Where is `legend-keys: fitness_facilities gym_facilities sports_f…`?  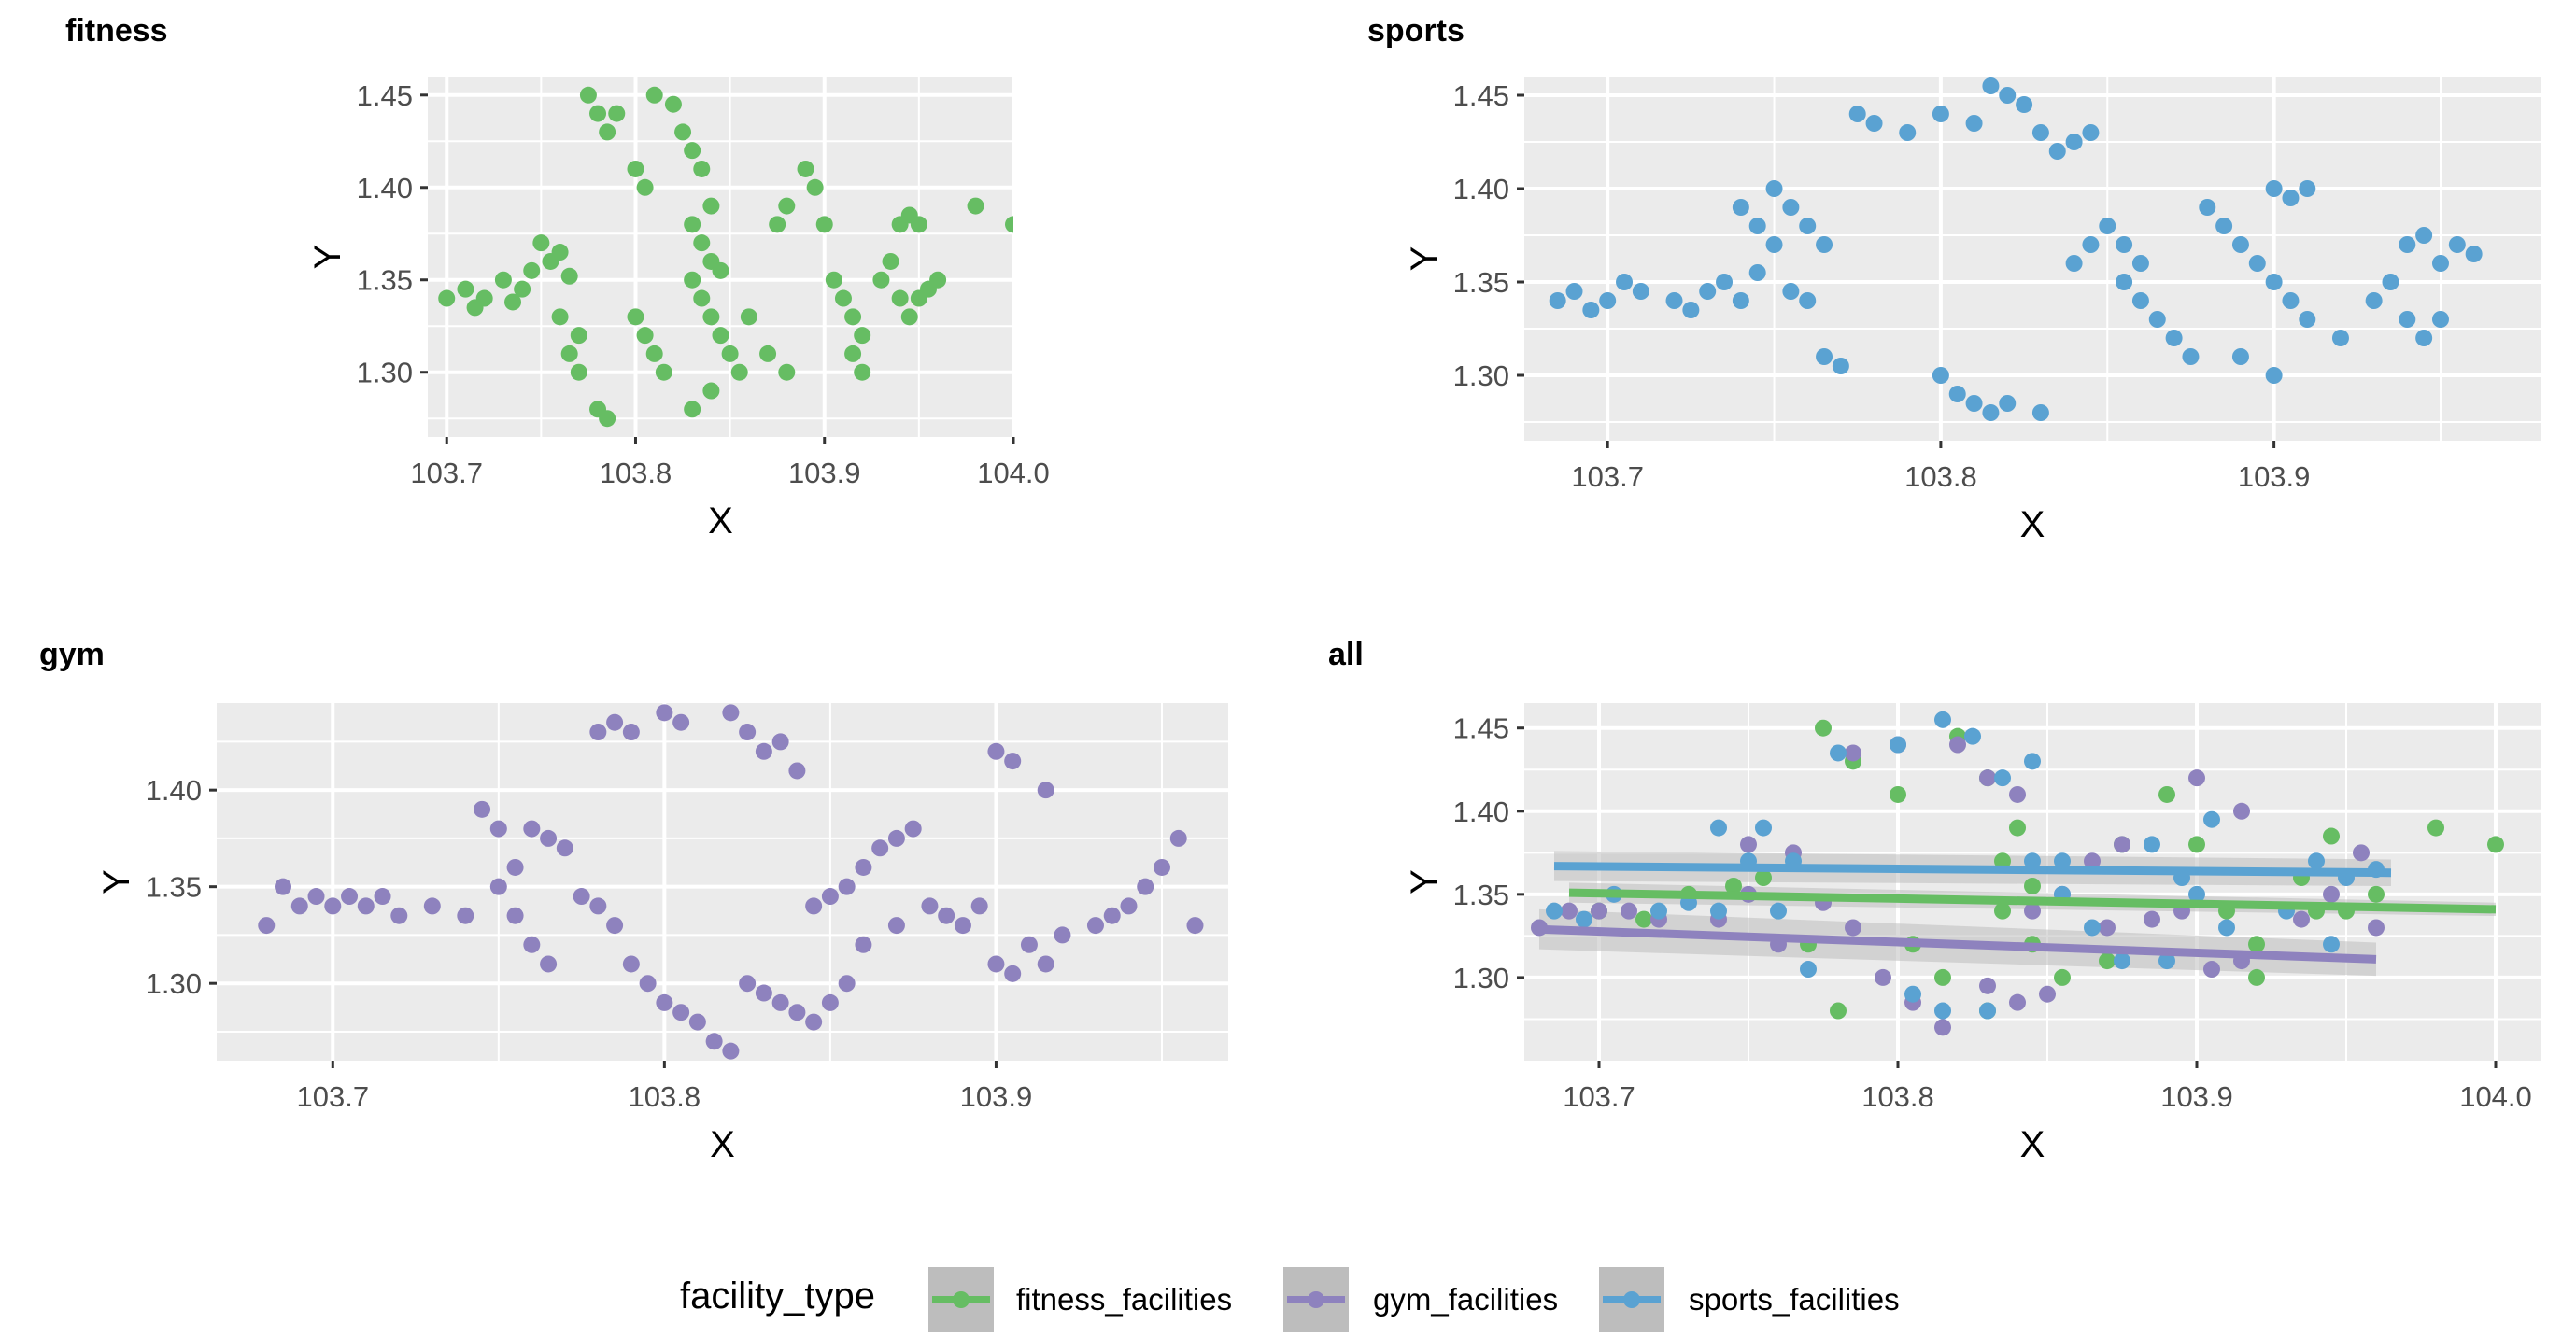
legend-keys: fitness_facilities gym_facilities sports_f… is located at coordinates (1414, 1299).